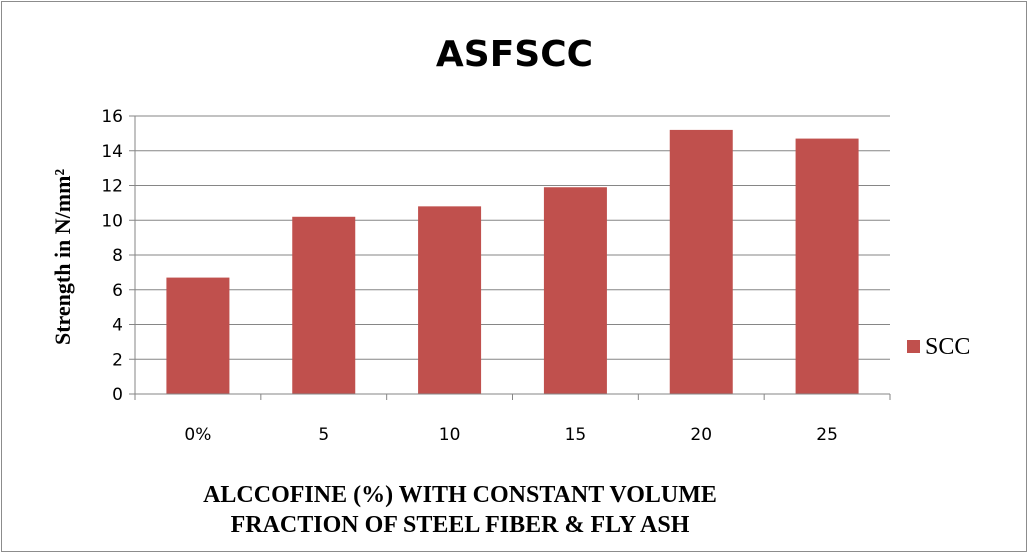 This screenshot has height=553, width=1029. What do you see at coordinates (460, 495) in the screenshot?
I see `x-axis-label-line-1: ALCCOFINE (%) WITH CONSTANT VOLUME` at bounding box center [460, 495].